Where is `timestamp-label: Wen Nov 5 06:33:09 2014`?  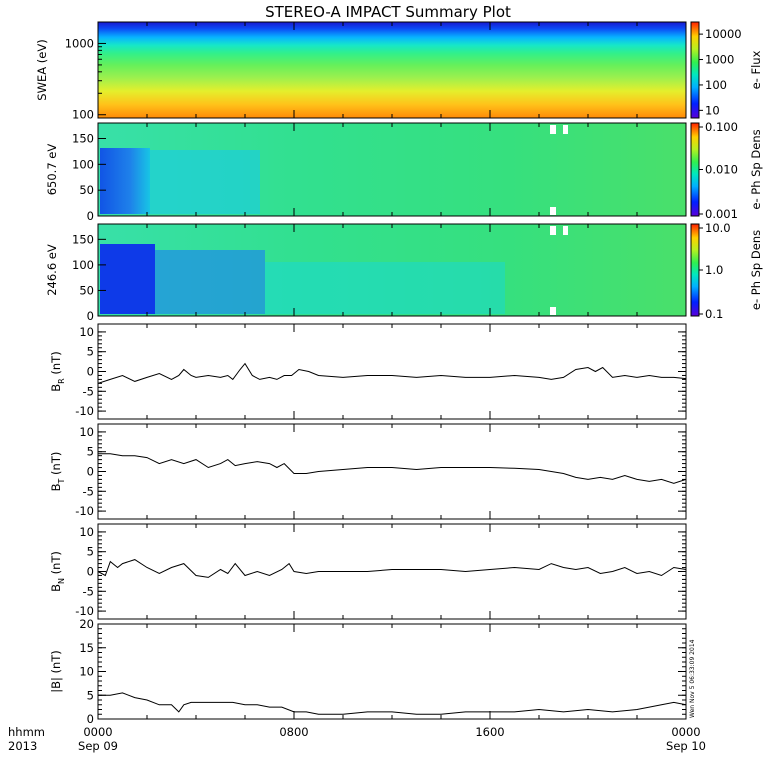 timestamp-label: Wen Nov 5 06:33:09 2014 is located at coordinates (692, 678).